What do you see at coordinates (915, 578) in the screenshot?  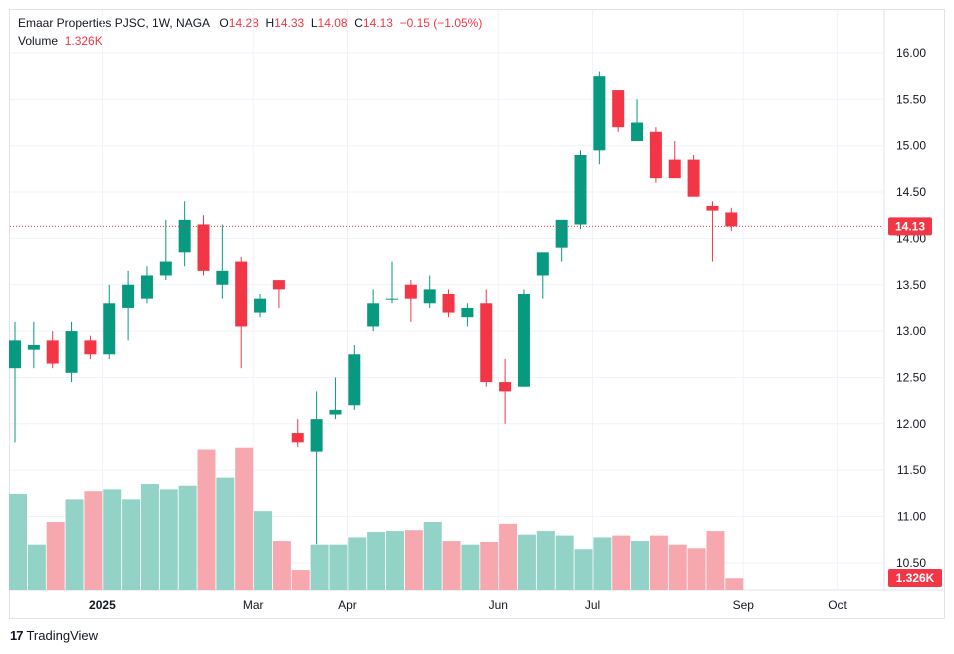 I see `last-volume-badge` at bounding box center [915, 578].